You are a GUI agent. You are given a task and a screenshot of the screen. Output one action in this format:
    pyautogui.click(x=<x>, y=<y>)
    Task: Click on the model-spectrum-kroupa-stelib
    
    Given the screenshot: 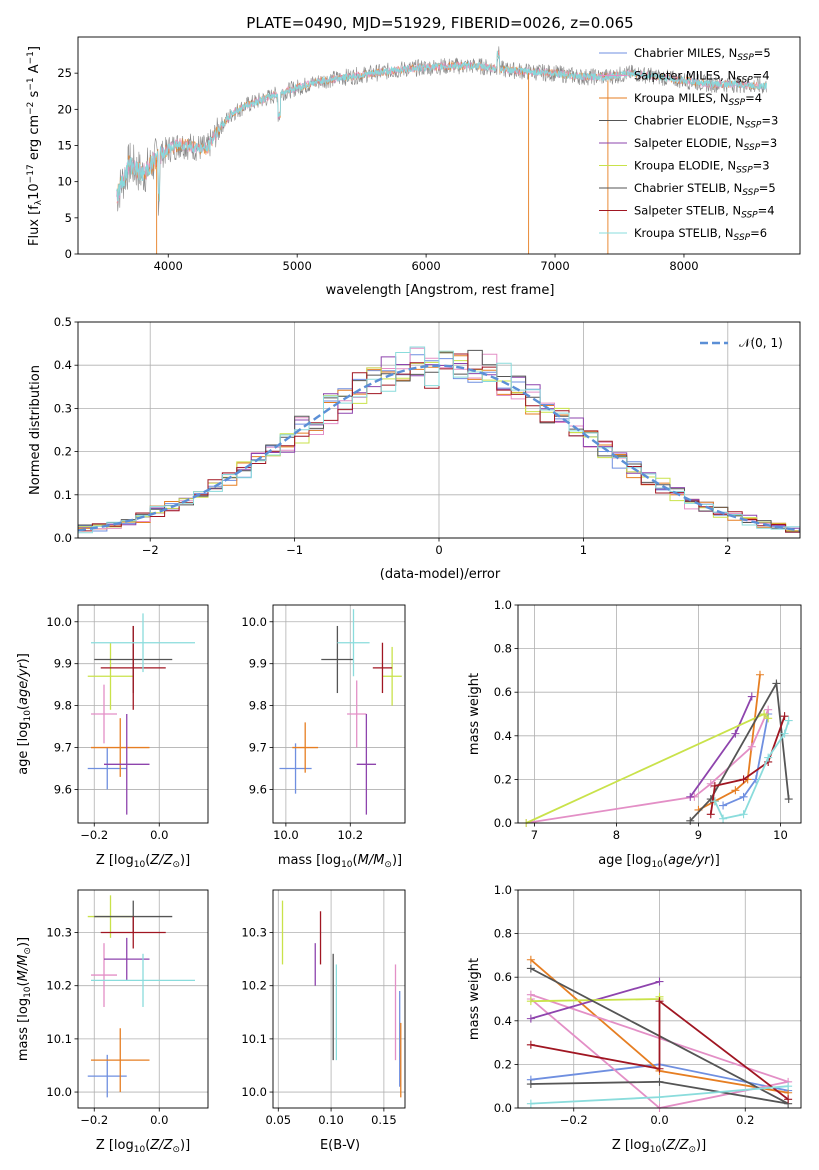 What is the action you would take?
    pyautogui.click(x=441, y=126)
    